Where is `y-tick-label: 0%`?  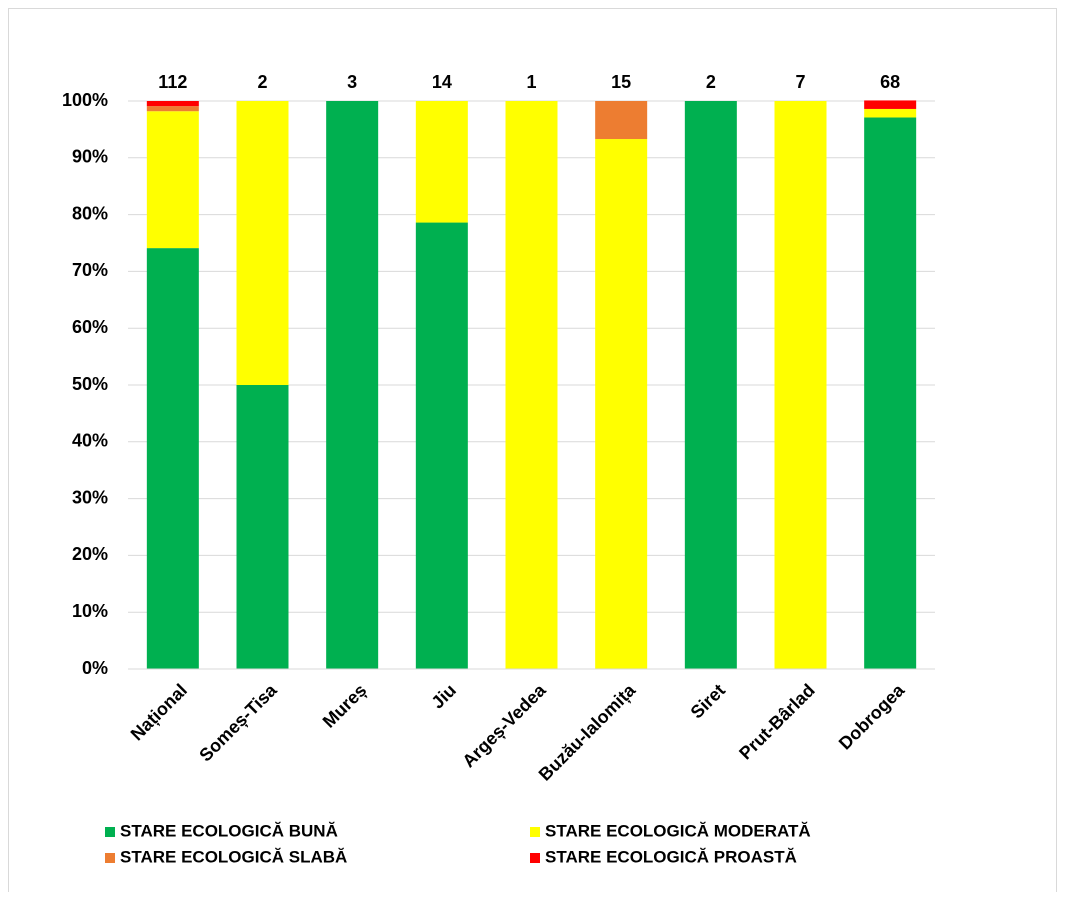
y-tick-label: 0% is located at coordinates (95, 668).